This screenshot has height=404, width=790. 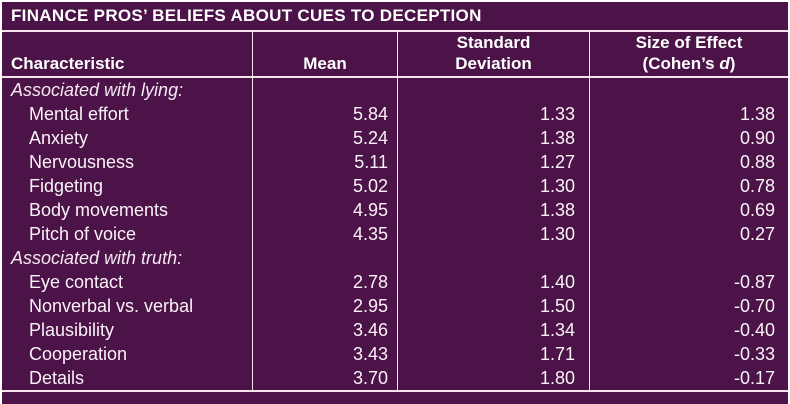 I want to click on column-header-mean: Mean, so click(x=325, y=55).